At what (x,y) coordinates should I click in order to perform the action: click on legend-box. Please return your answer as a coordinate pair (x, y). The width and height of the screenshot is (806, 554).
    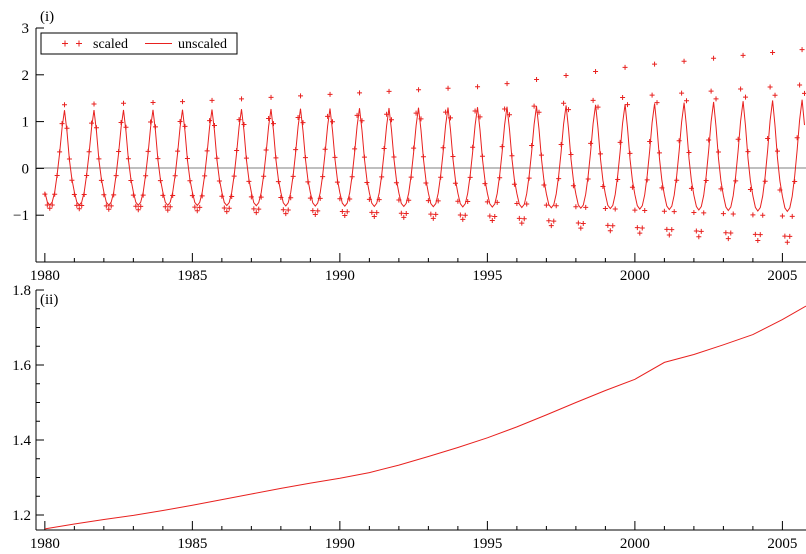
    Looking at the image, I should click on (139, 43).